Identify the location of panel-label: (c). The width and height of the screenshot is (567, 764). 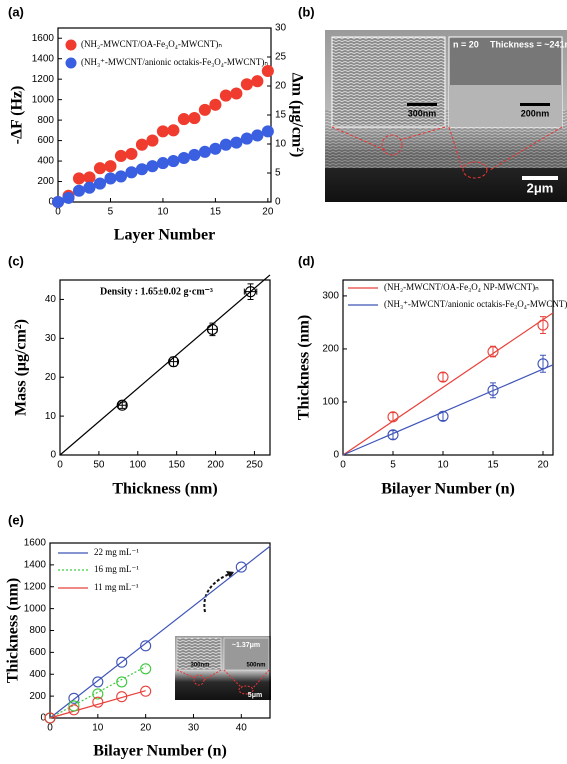
(16, 260).